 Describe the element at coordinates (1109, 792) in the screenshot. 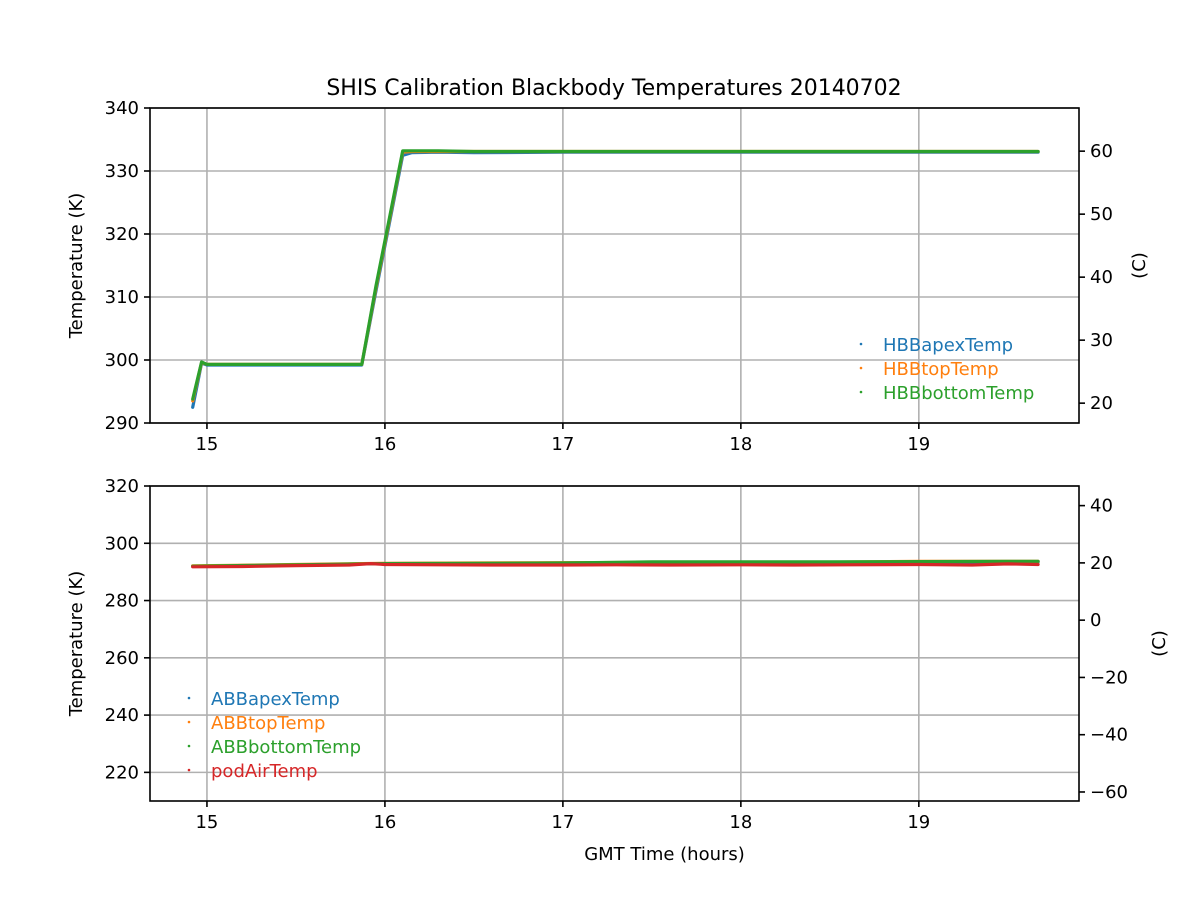

I see `bottom-chart-y2tick-label: −60` at that location.